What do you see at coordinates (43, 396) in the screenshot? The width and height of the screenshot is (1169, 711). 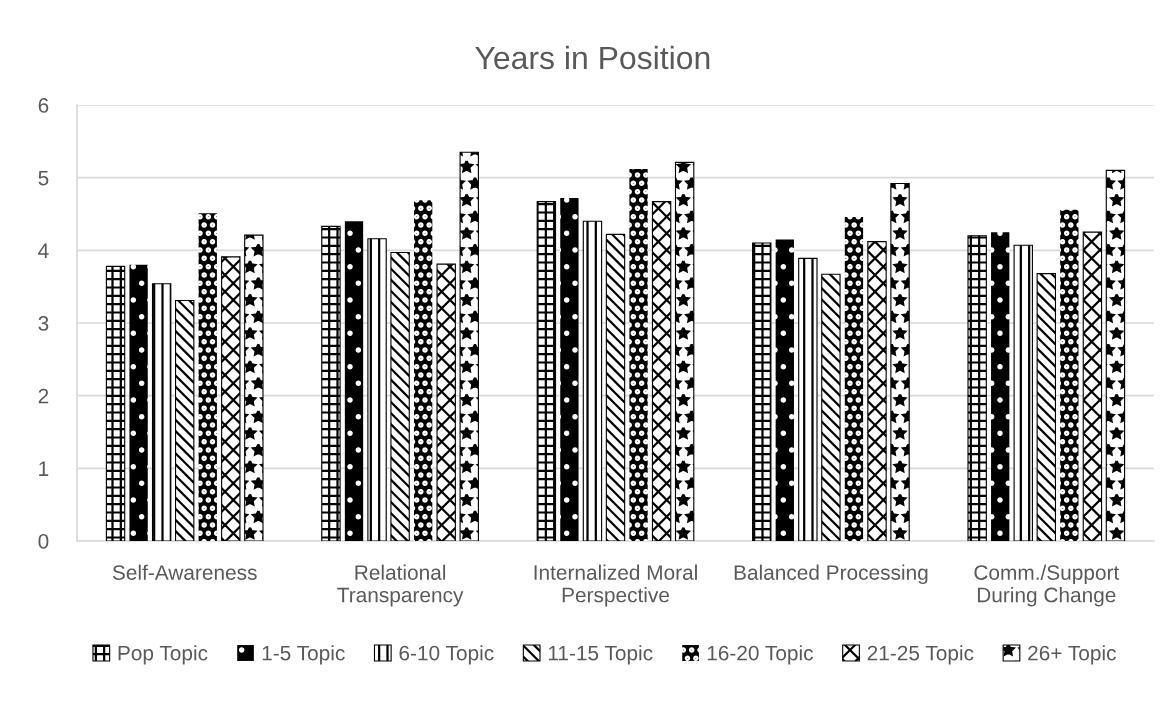 I see `y-tick-label: 2` at bounding box center [43, 396].